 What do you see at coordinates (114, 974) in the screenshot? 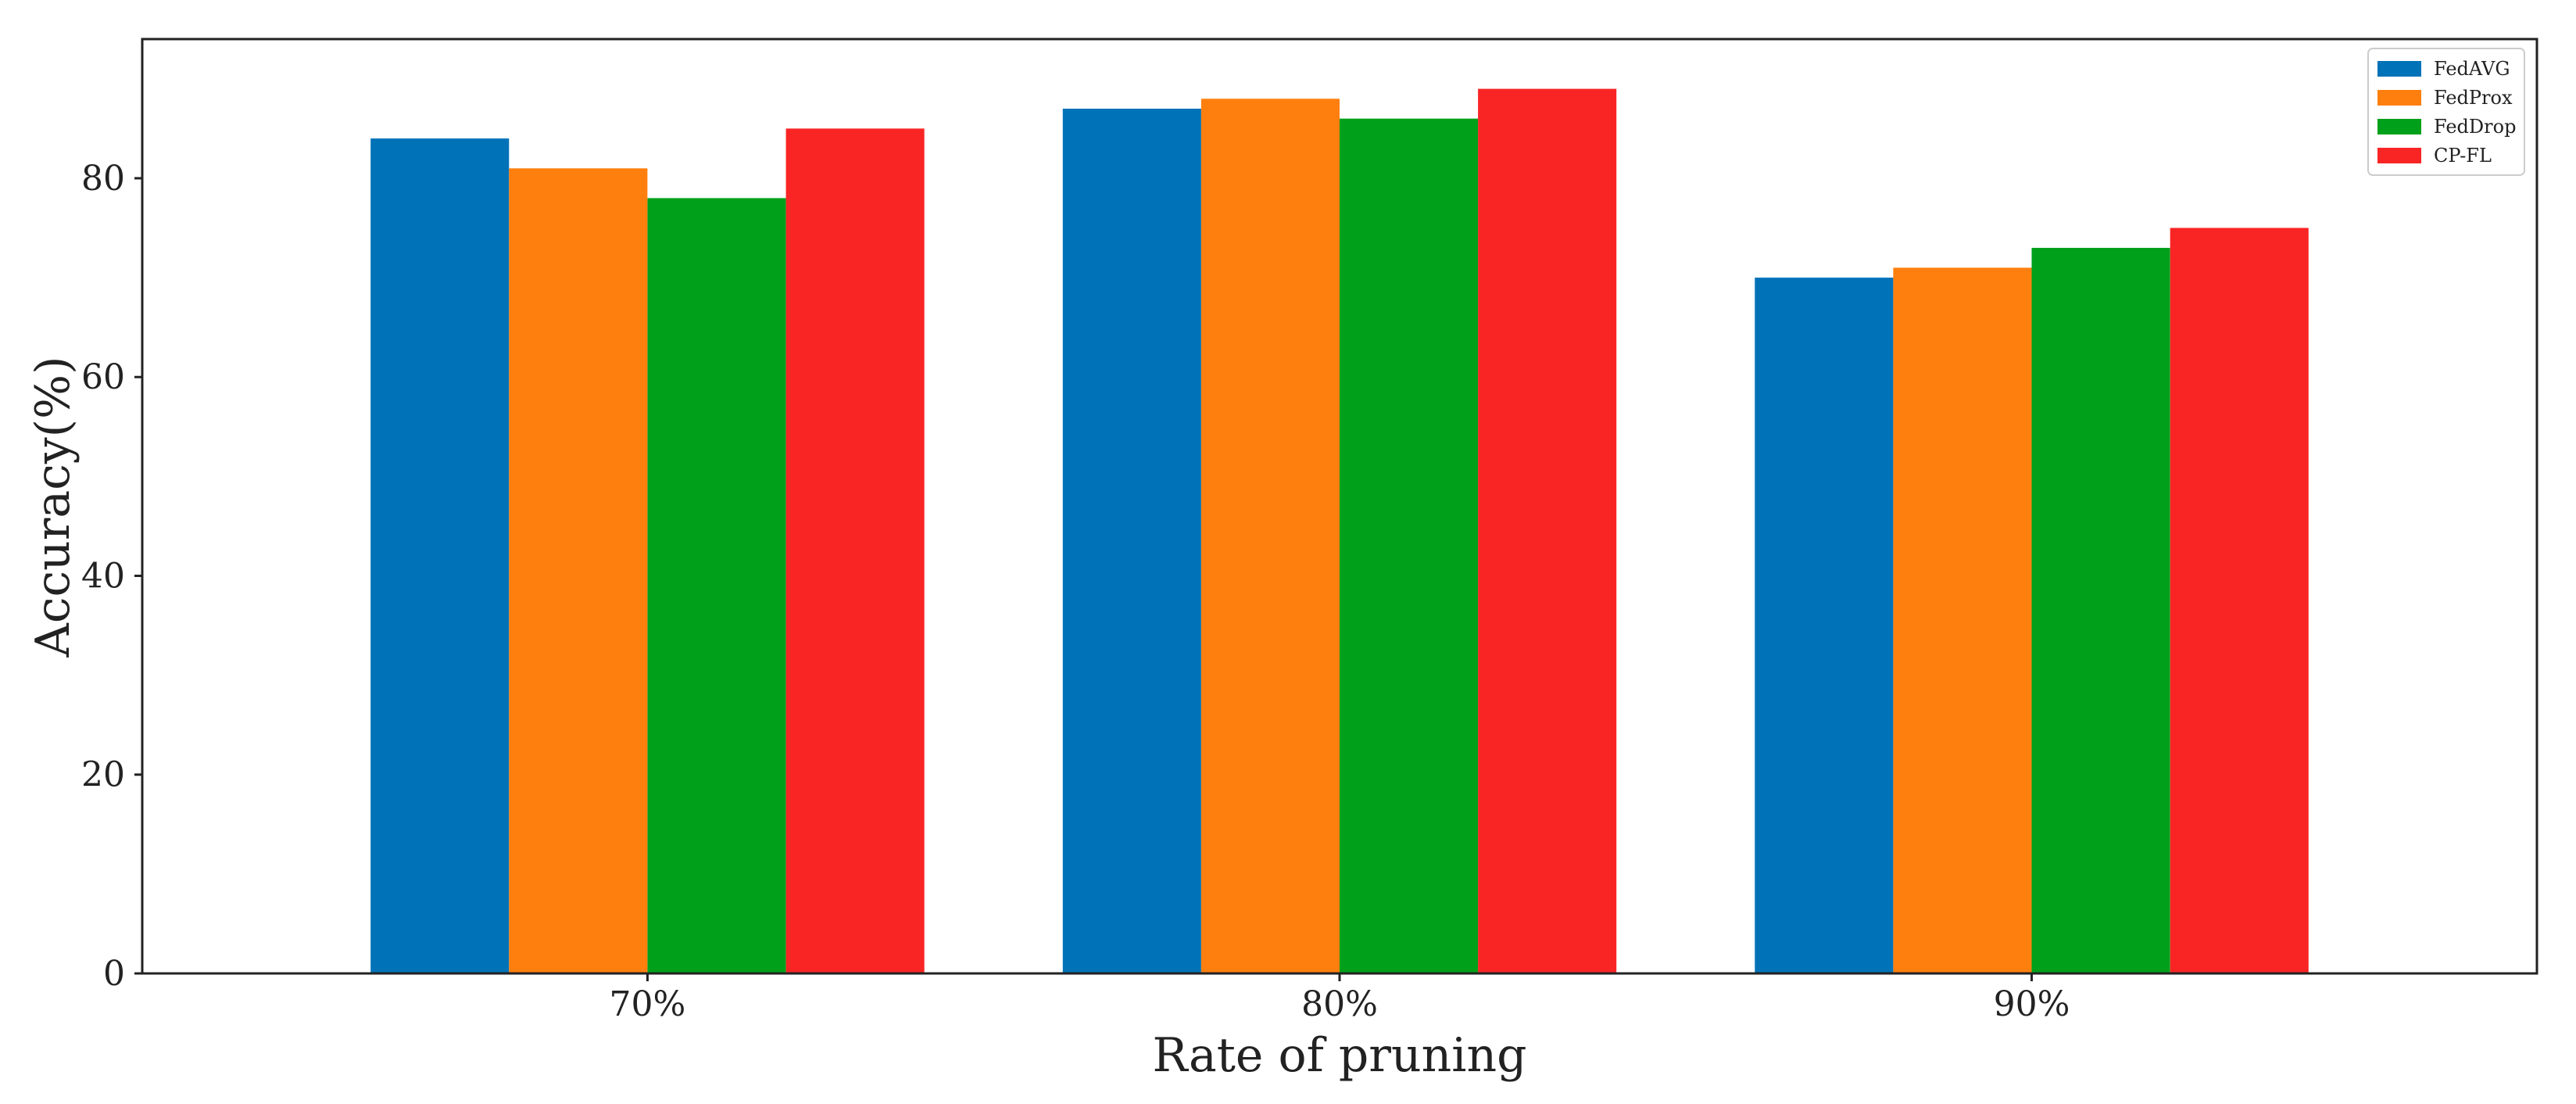
I see `y-tick-label: 0` at bounding box center [114, 974].